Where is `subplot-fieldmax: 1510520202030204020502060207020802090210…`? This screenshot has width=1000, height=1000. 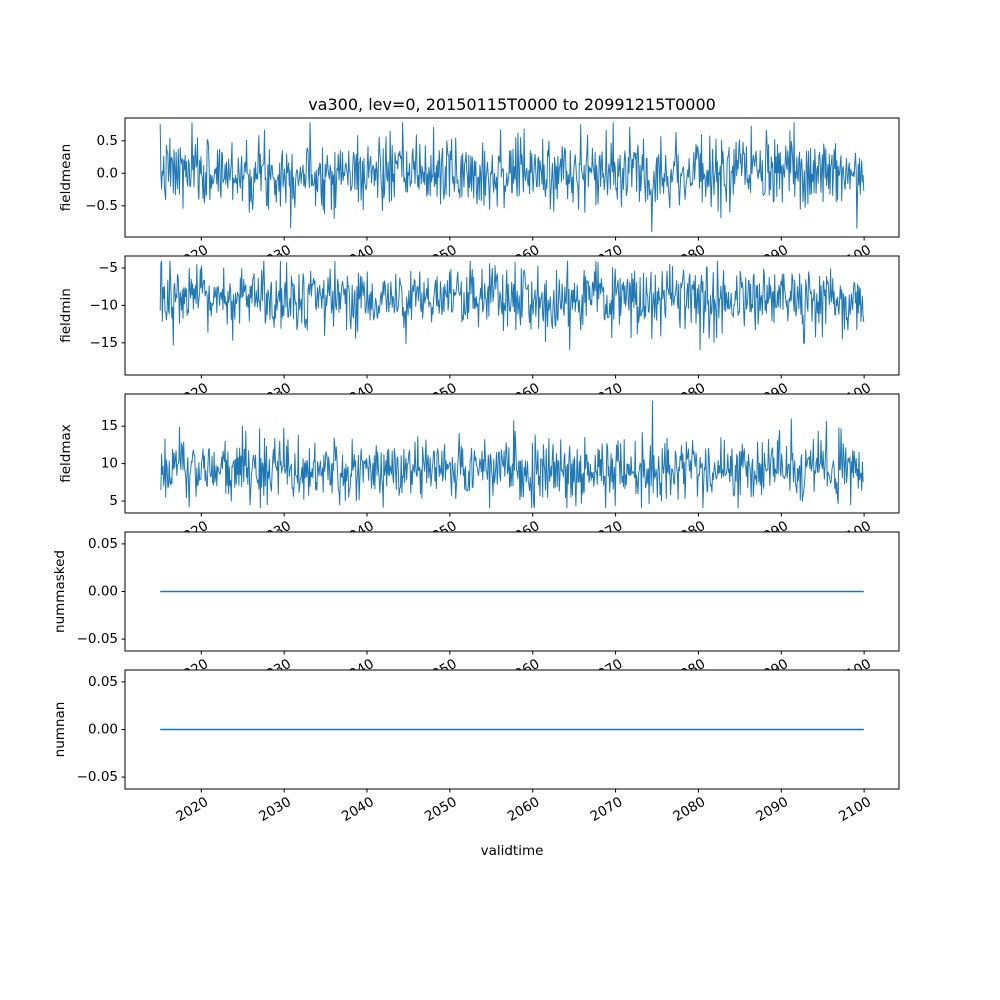
subplot-fieldmax: 1510520202030204020502060207020802090210… is located at coordinates (479, 471).